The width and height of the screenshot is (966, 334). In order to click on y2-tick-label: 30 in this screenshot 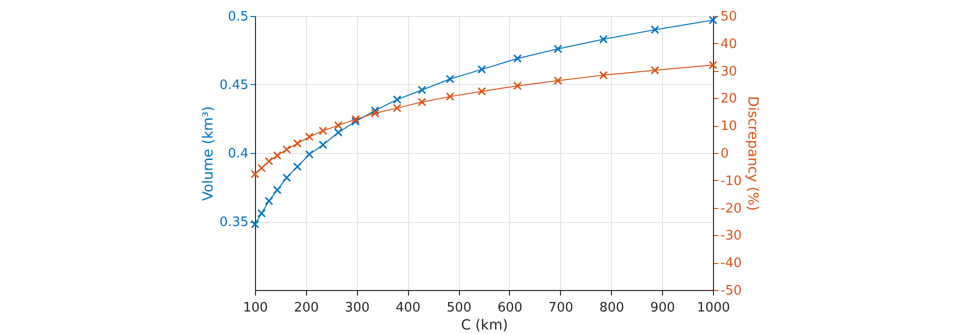, I will do `click(729, 72)`.